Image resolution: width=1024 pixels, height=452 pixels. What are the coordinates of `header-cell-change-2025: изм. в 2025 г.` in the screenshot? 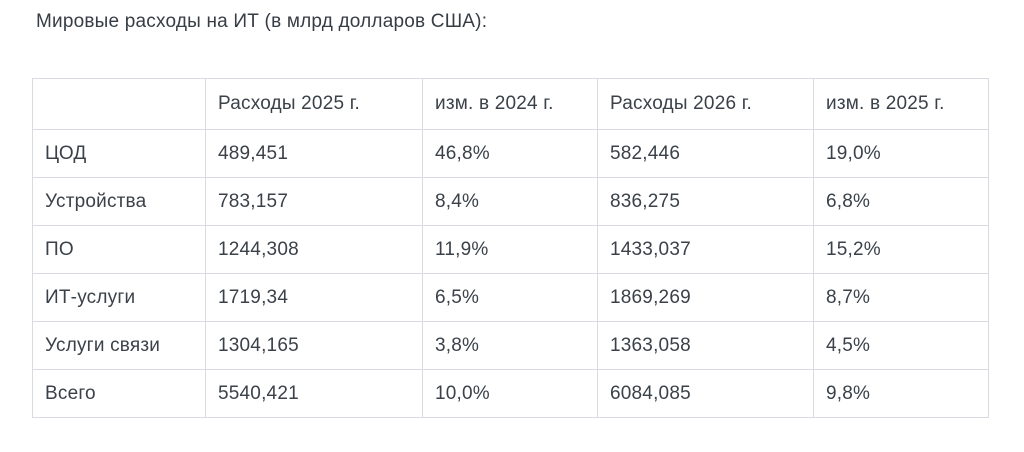 It's located at (901, 104).